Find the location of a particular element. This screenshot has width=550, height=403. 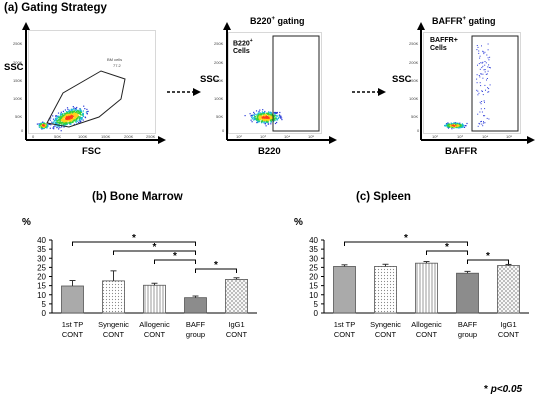

plot2-ylabel: SSC is located at coordinates (210, 79).